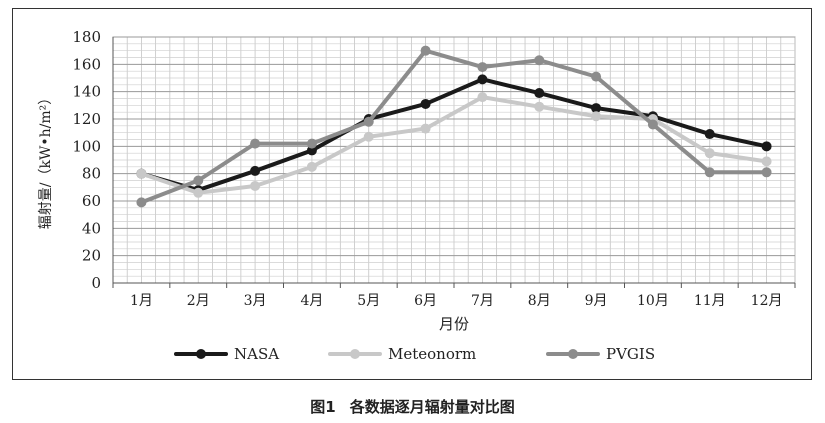 The height and width of the screenshot is (423, 825). I want to click on x-tick-label: 6月, so click(425, 301).